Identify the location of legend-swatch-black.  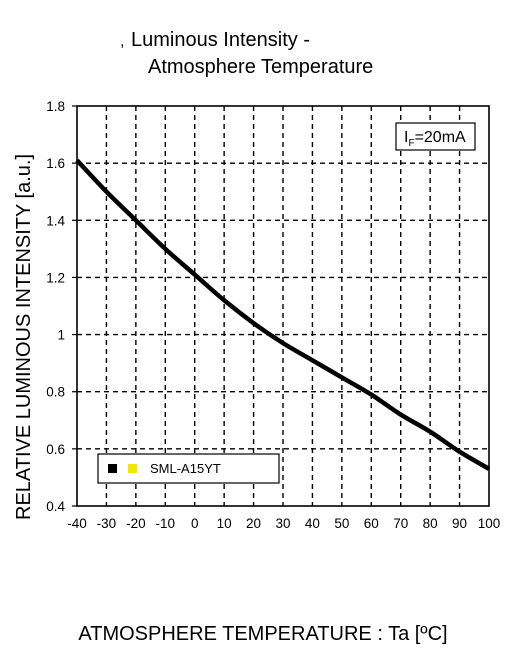
(112, 468).